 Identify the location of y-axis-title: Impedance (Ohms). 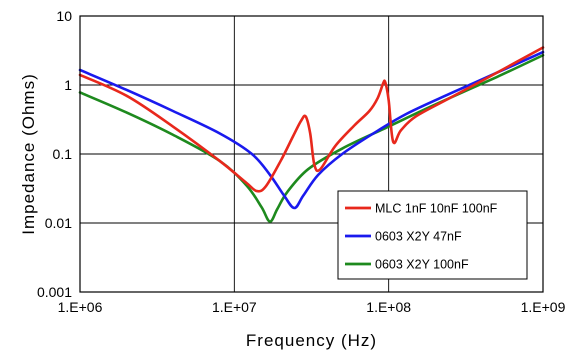
(28, 154).